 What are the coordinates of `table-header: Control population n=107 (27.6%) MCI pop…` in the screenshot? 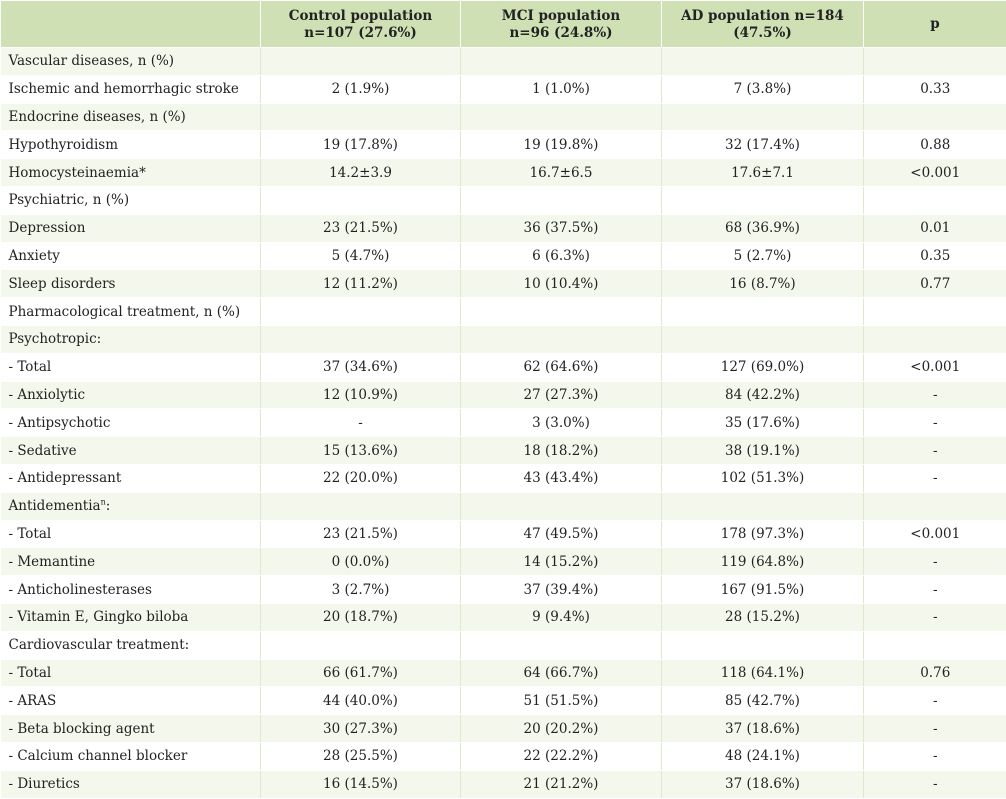 It's located at (503, 24).